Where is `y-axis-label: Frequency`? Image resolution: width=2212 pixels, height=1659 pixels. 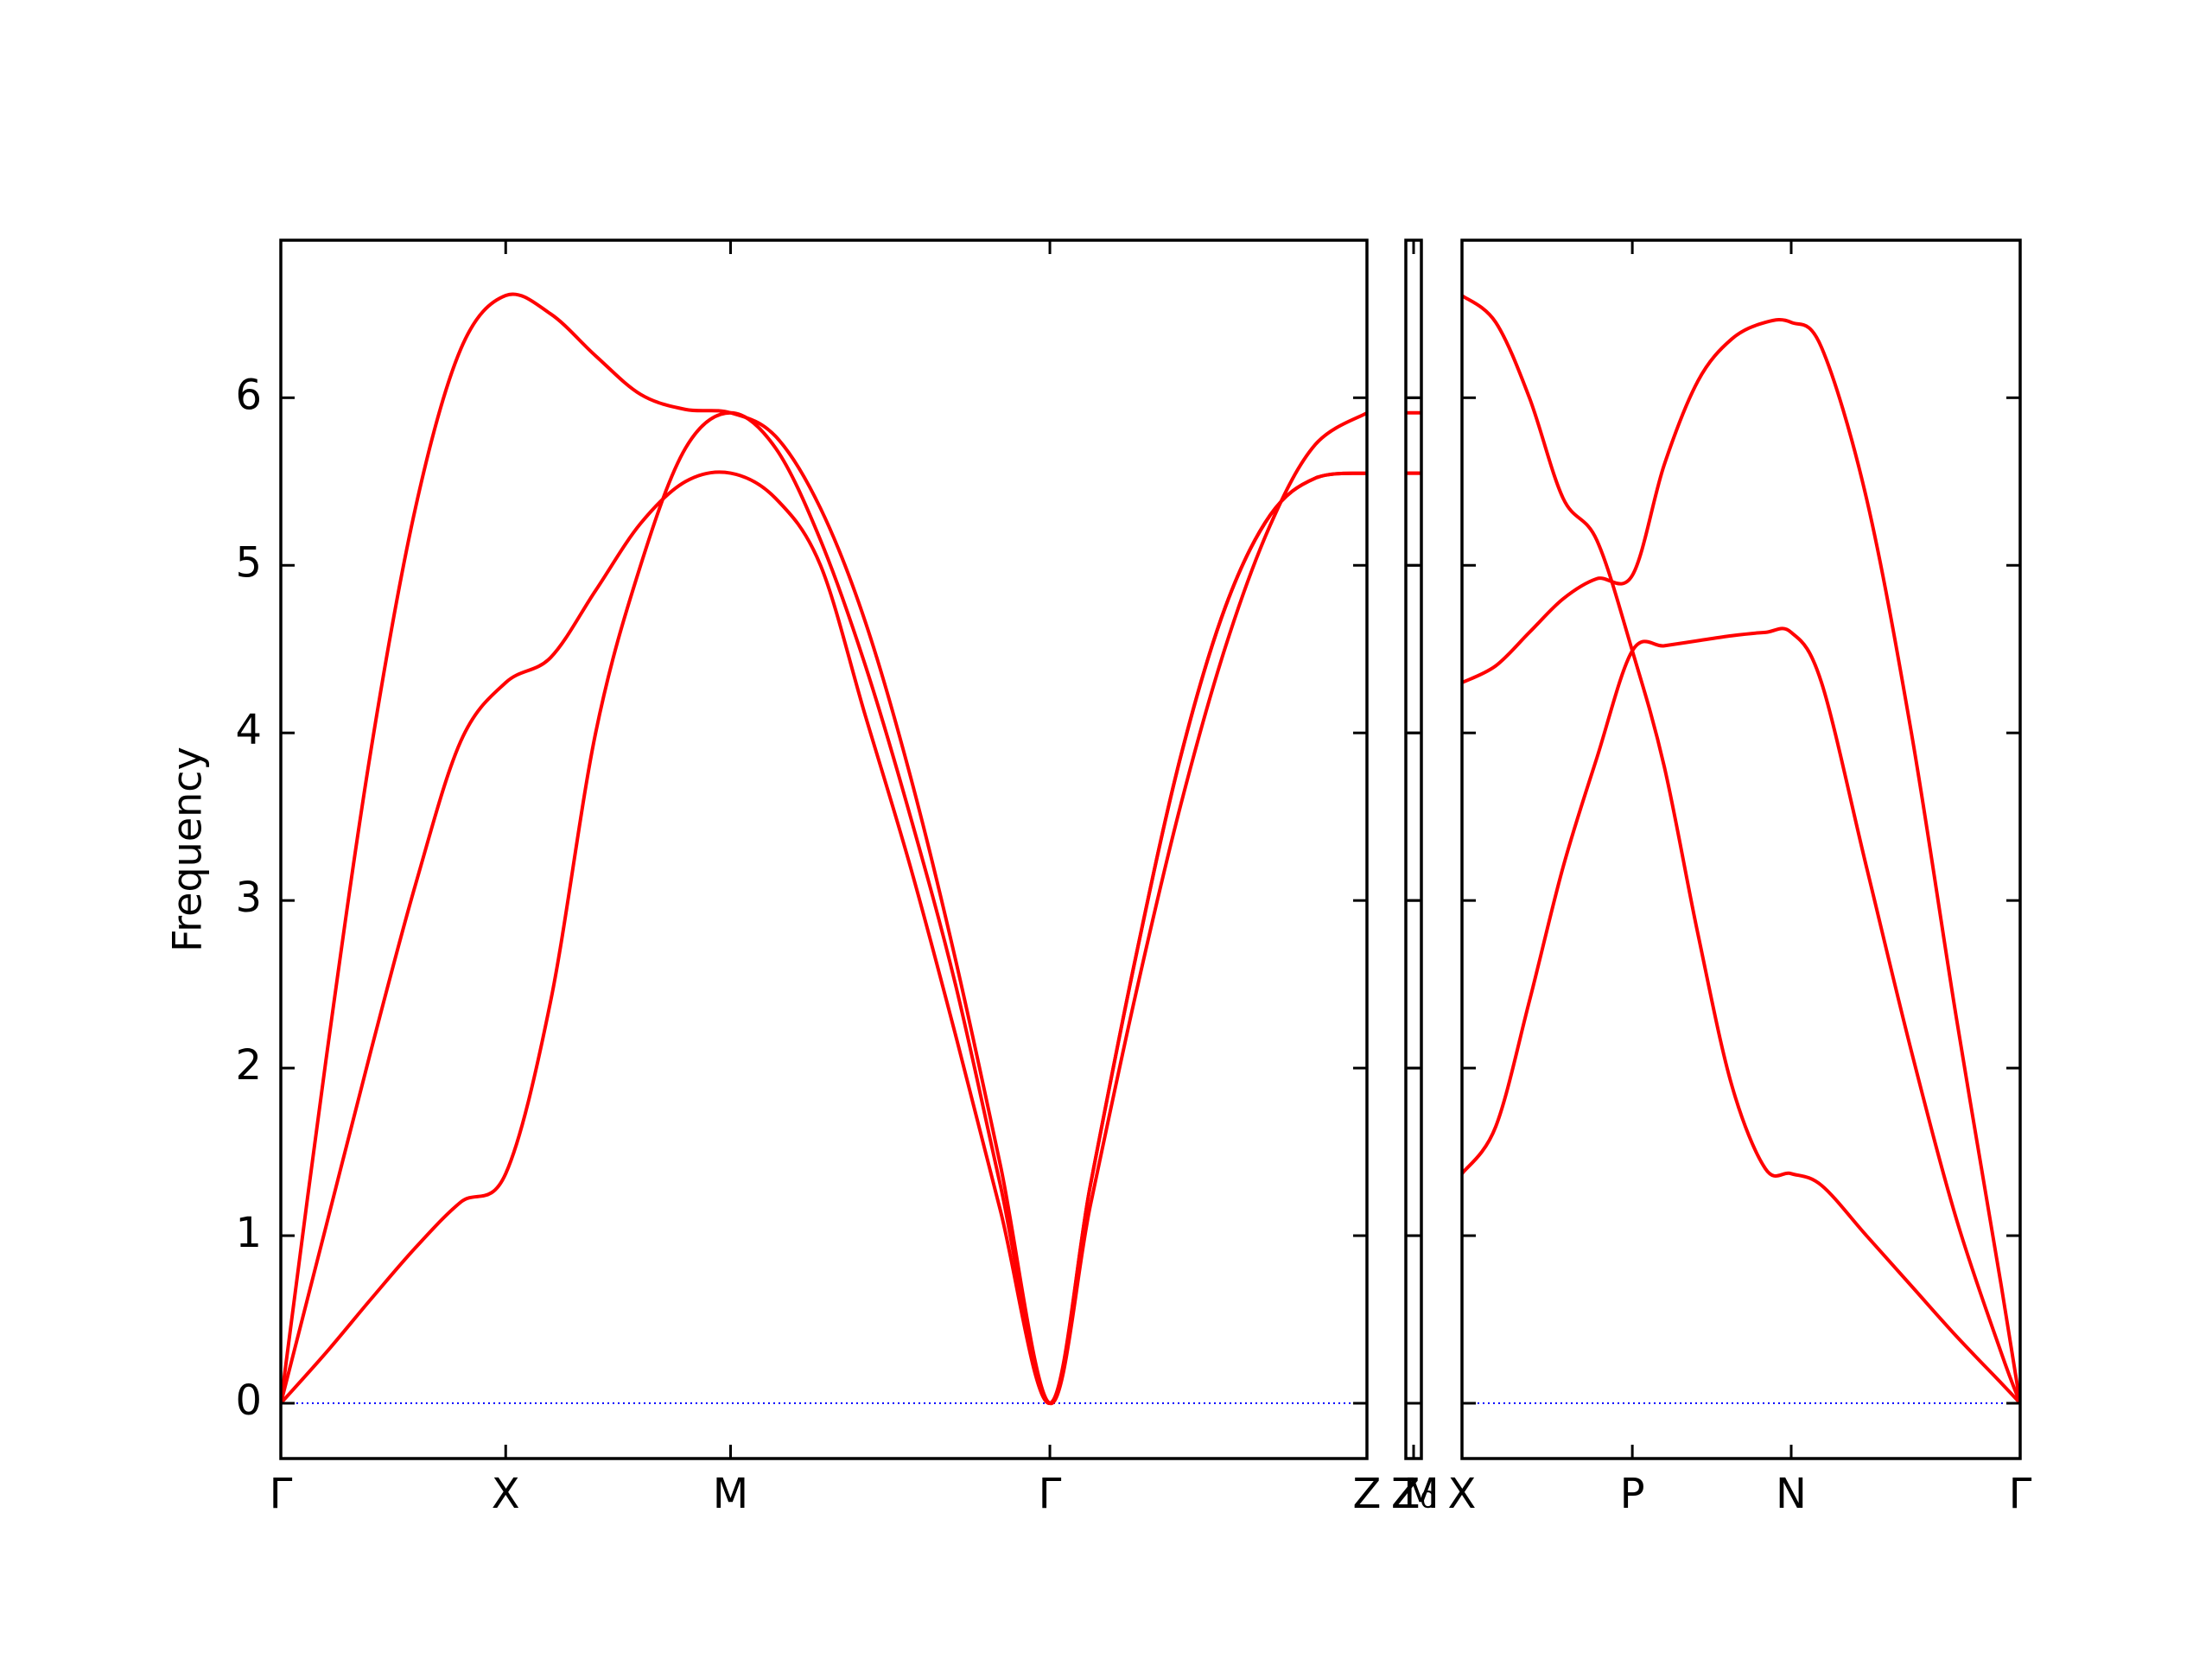
y-axis-label: Frequency is located at coordinates (187, 849).